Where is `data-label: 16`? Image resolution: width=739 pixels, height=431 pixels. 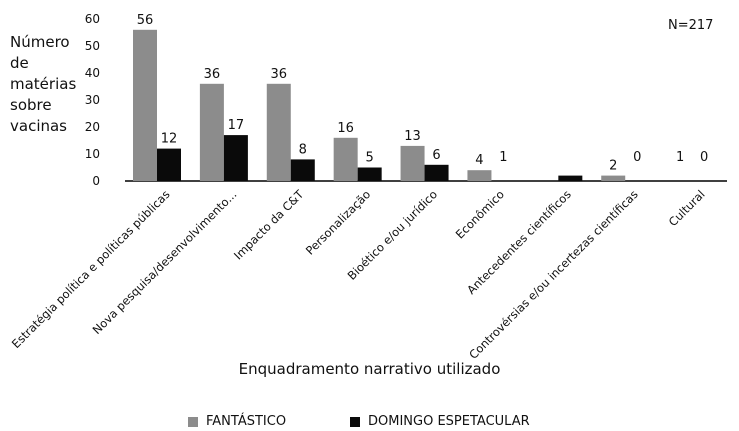
data-label: 16 is located at coordinates (345, 128).